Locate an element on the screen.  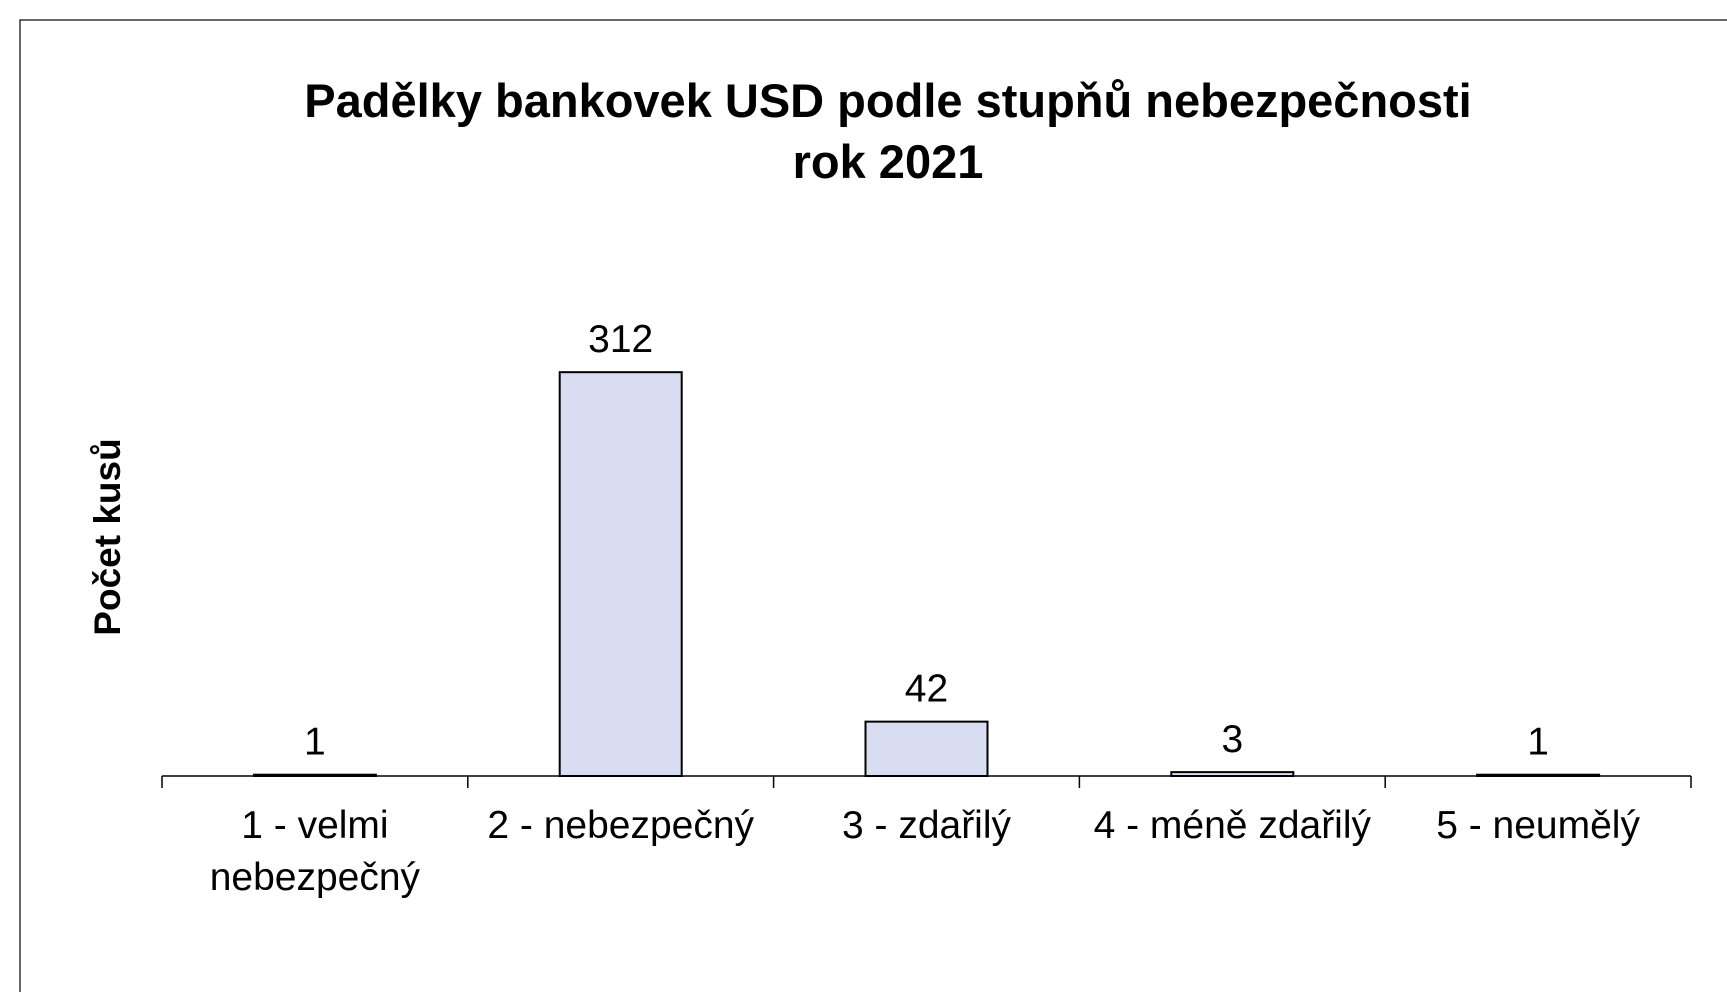
chart-subtitle: rok 2021 is located at coordinates (888, 161).